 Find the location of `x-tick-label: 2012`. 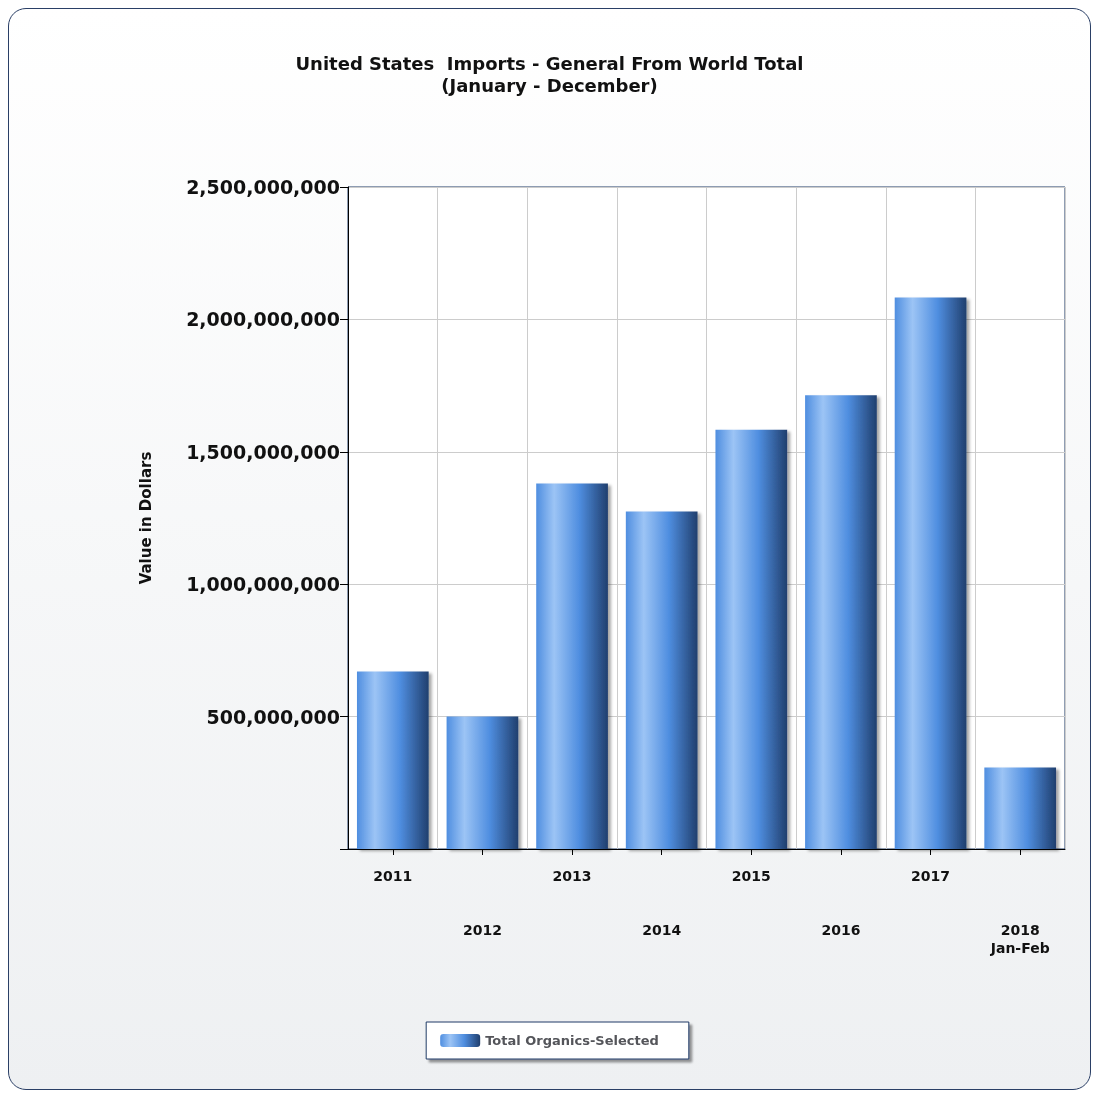

x-tick-label: 2012 is located at coordinates (482, 930).